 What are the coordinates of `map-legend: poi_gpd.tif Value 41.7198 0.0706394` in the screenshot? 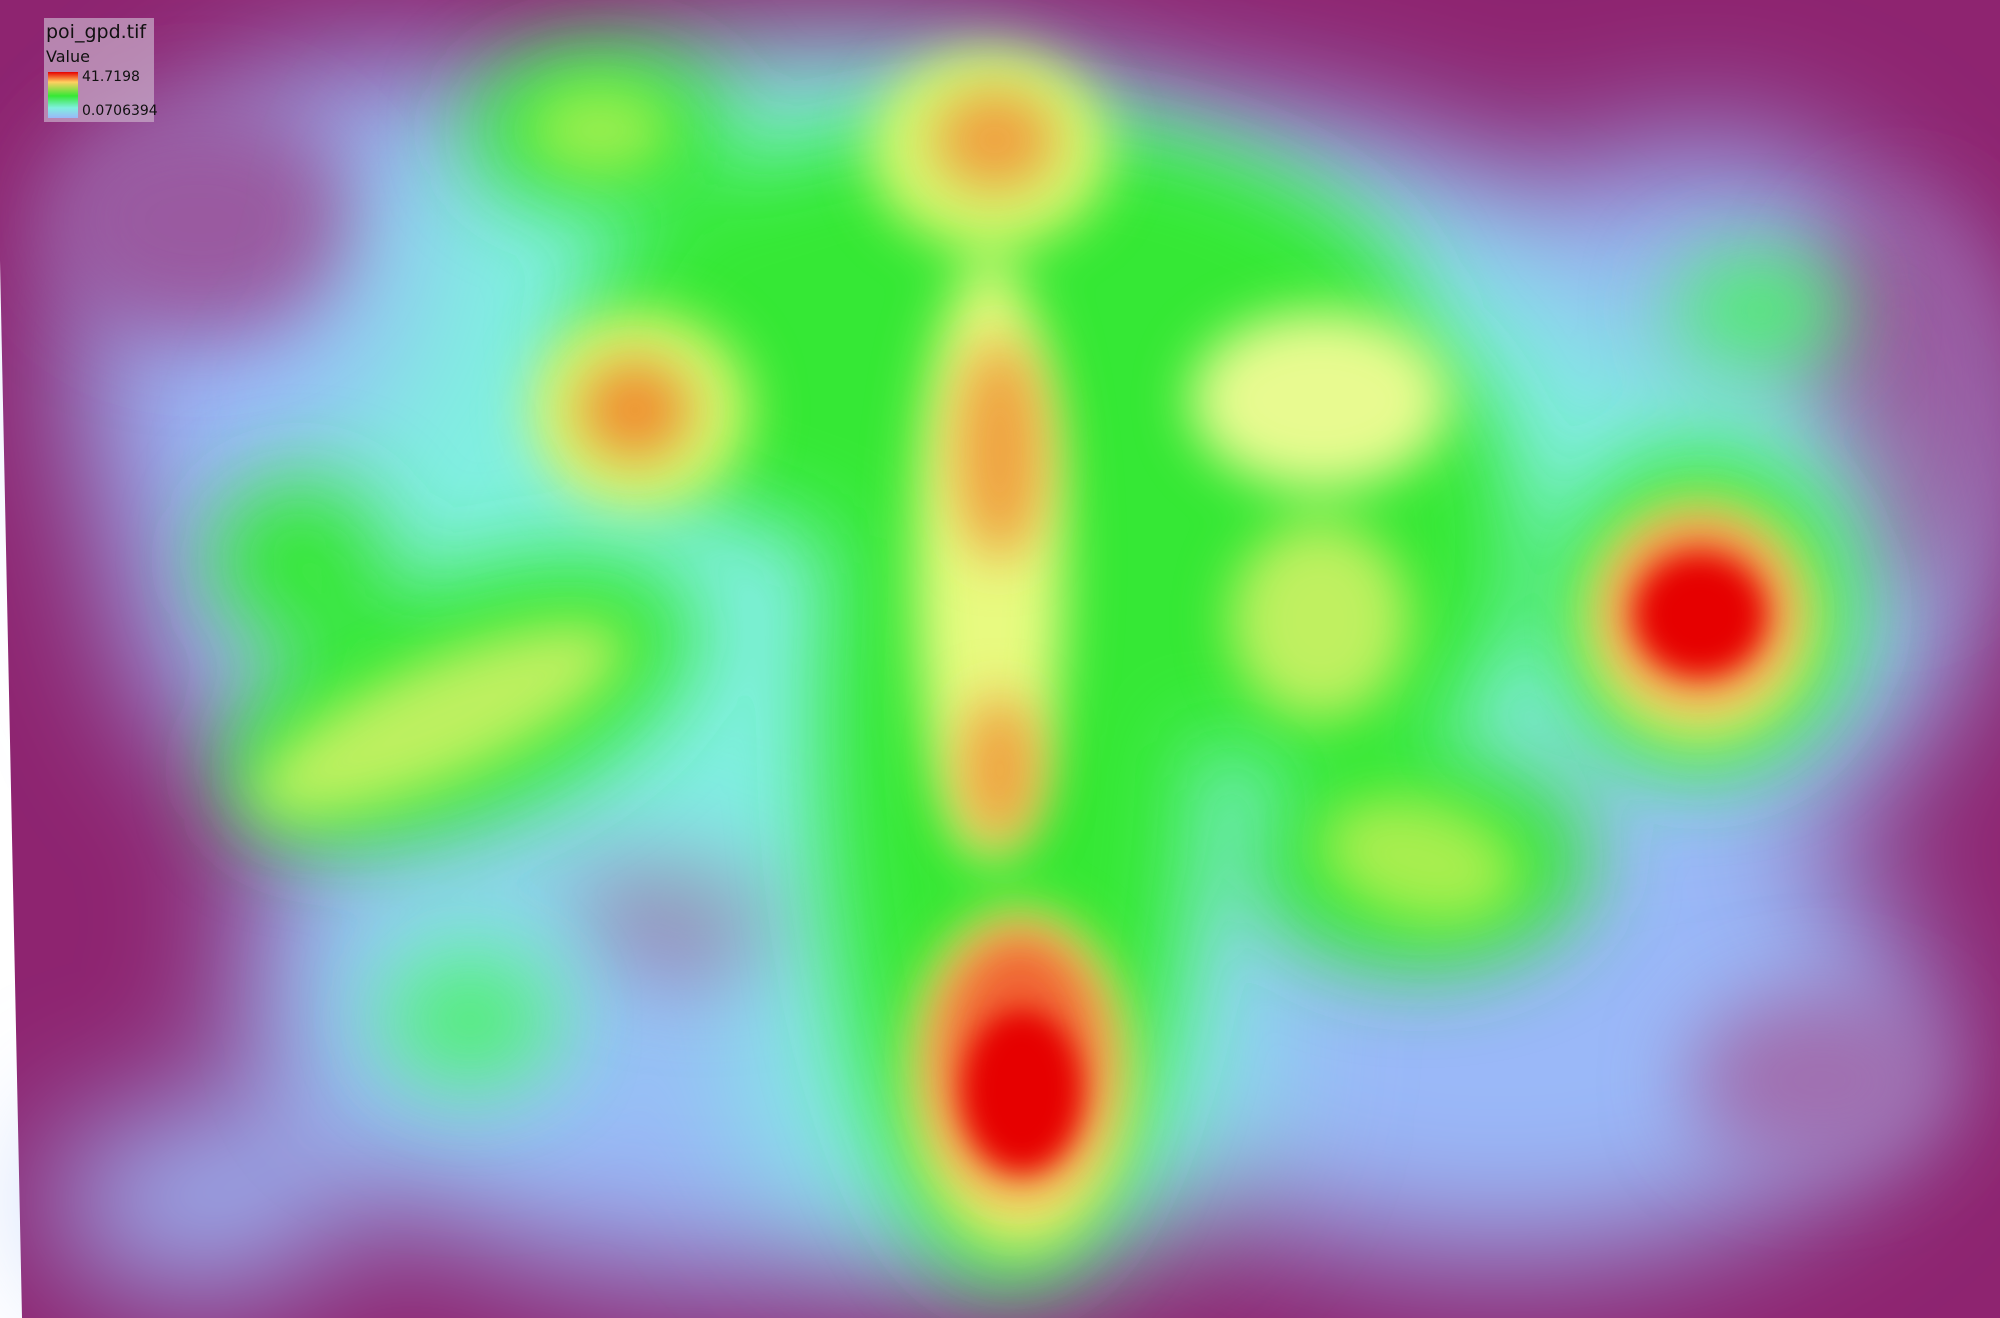 It's located at (101, 70).